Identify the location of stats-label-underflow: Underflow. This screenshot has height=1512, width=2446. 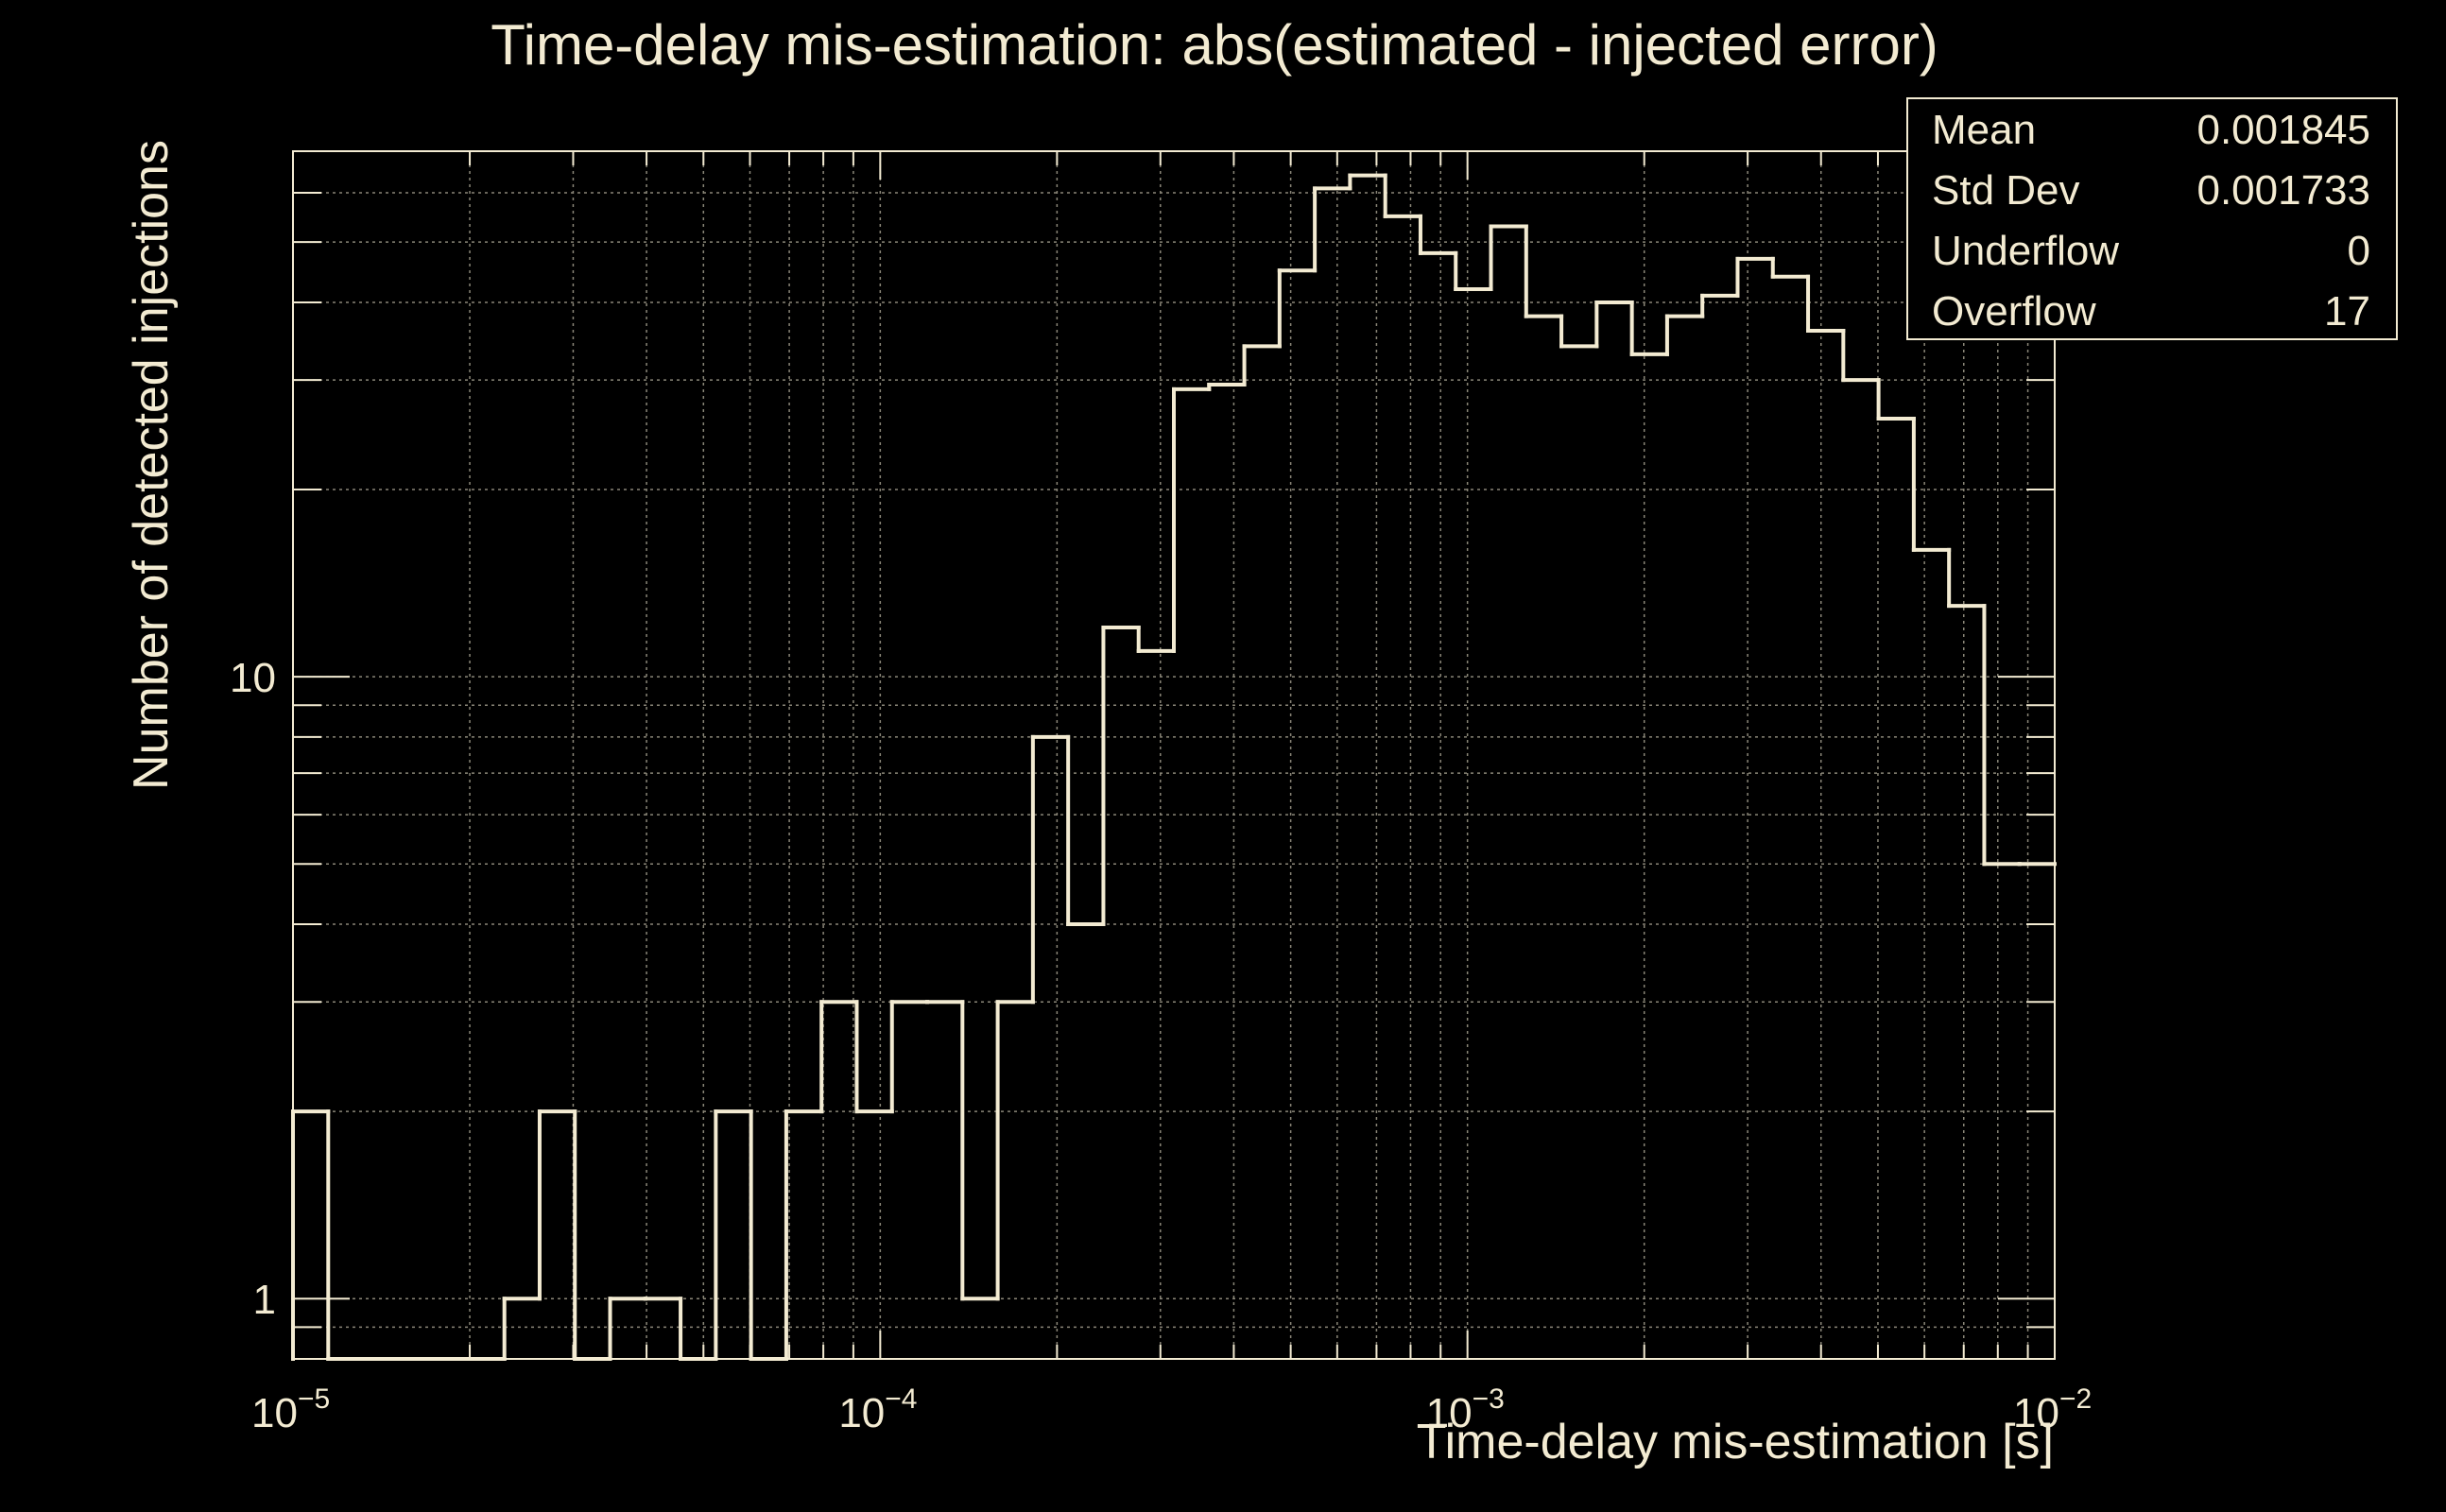
(2026, 251).